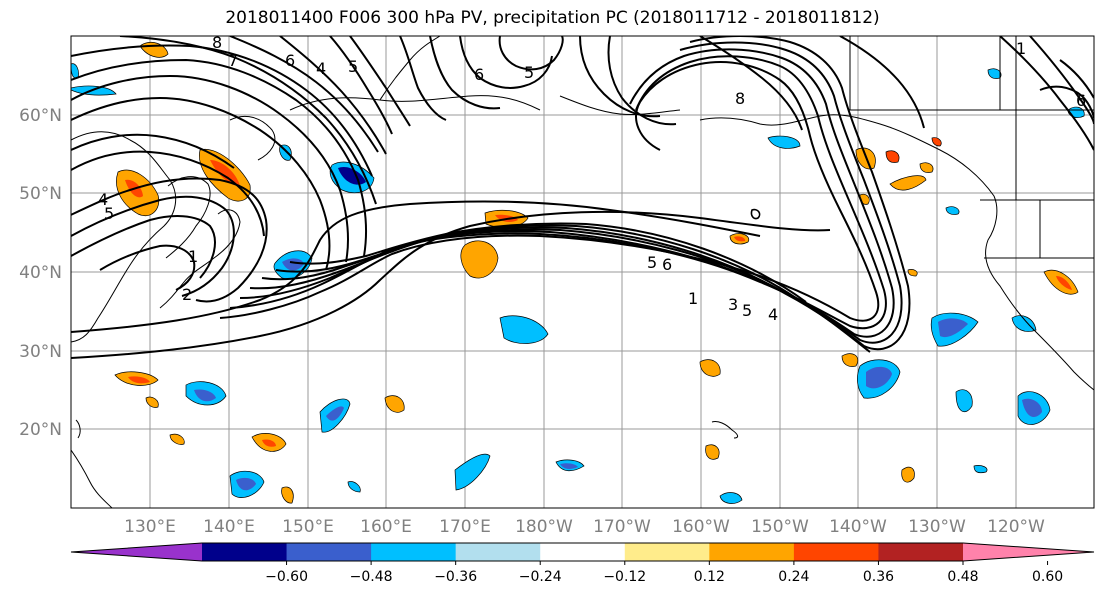 The image size is (1105, 601). What do you see at coordinates (455, 577) in the screenshot?
I see `colorbar-tick-label: −0.36` at bounding box center [455, 577].